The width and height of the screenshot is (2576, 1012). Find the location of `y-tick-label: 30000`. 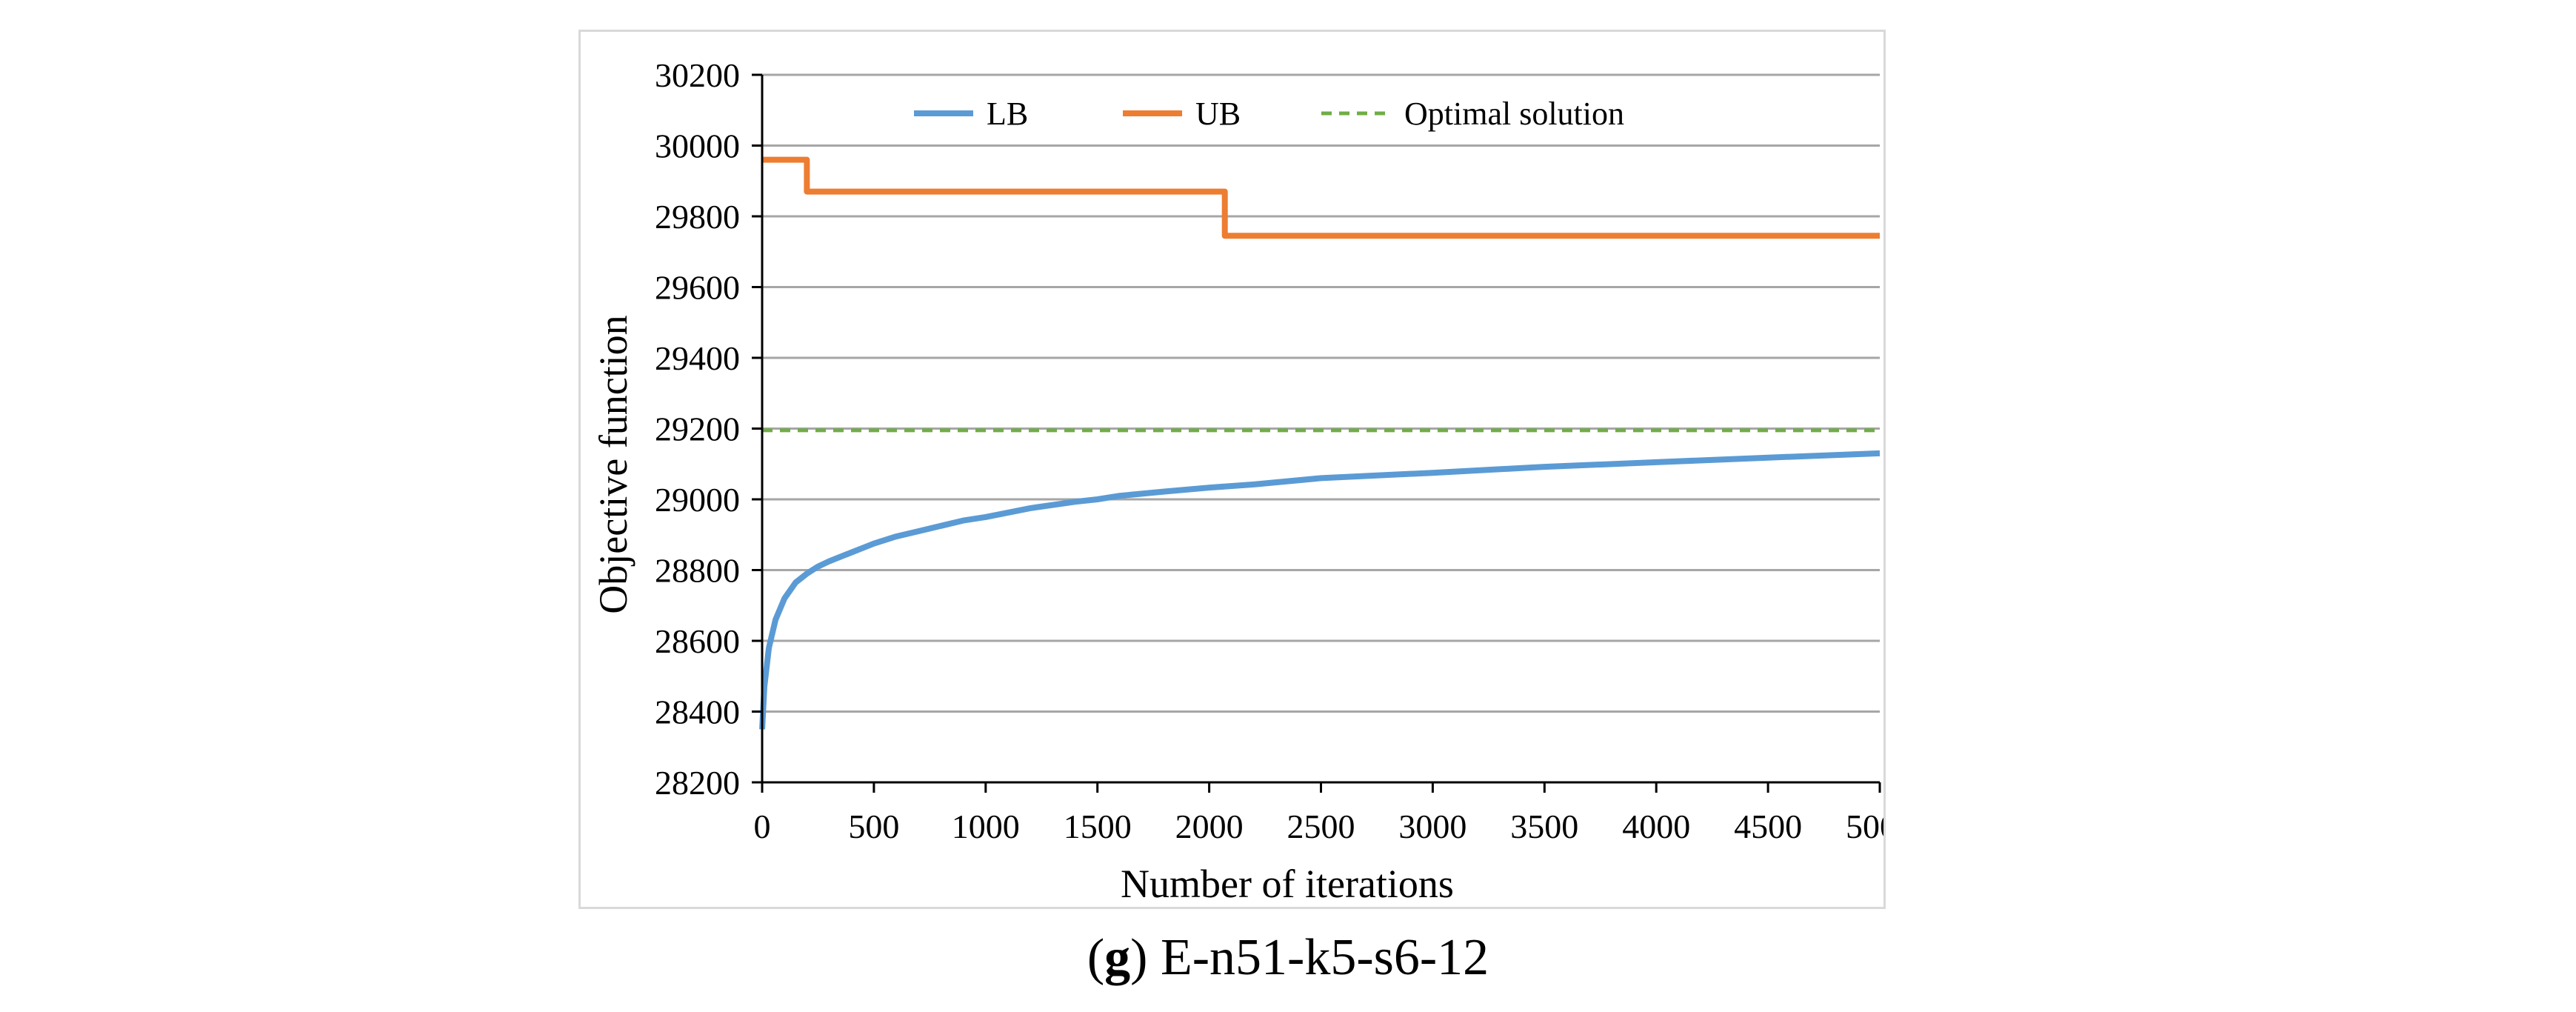

y-tick-label: 30000 is located at coordinates (697, 146).